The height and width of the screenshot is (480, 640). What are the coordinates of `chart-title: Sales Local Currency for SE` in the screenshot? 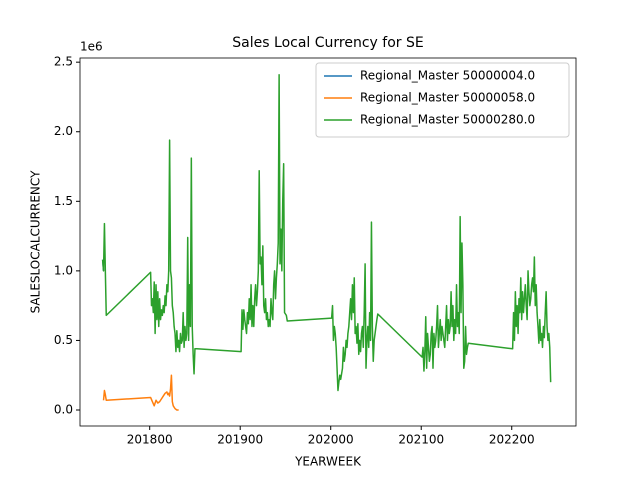 It's located at (327, 43).